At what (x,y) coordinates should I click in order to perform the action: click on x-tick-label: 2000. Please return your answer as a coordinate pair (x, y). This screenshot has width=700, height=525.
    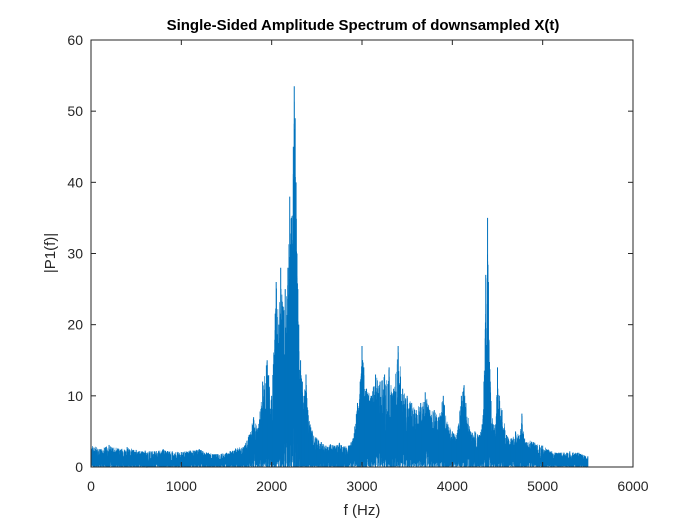
    Looking at the image, I should click on (271, 486).